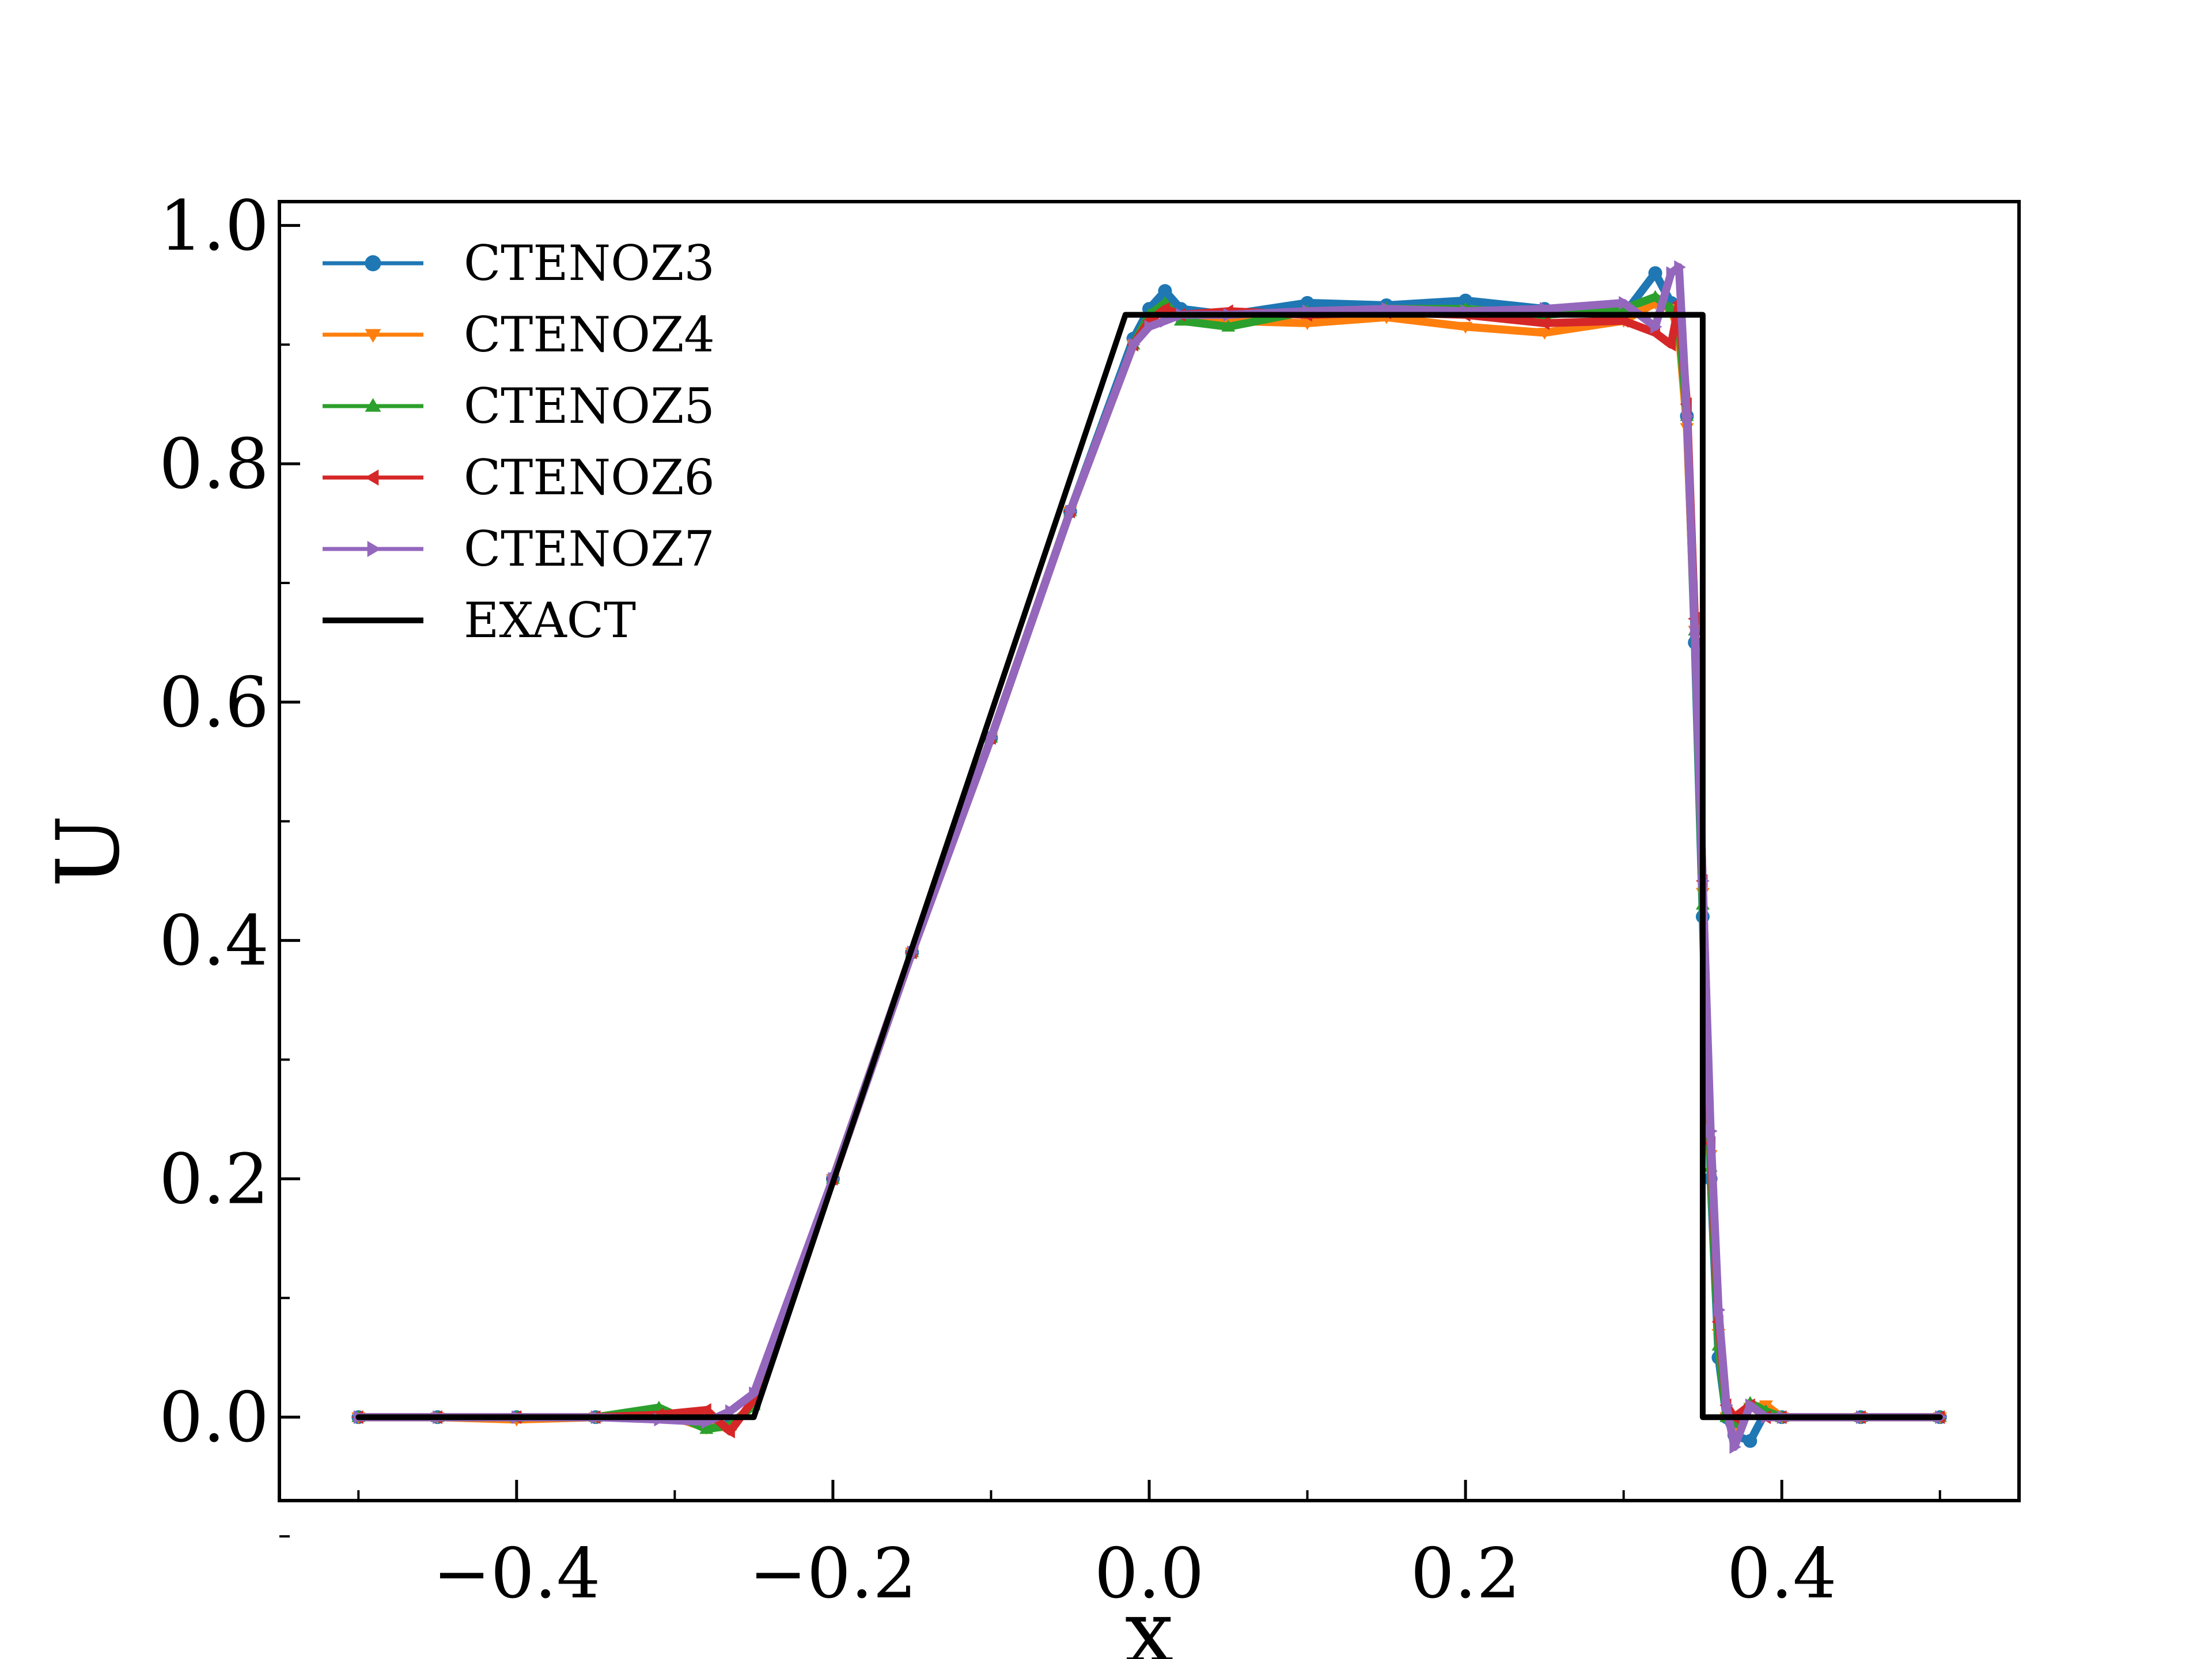 This screenshot has height=1659, width=2212. What do you see at coordinates (550, 620) in the screenshot?
I see `legend-label-exact: EXACT` at bounding box center [550, 620].